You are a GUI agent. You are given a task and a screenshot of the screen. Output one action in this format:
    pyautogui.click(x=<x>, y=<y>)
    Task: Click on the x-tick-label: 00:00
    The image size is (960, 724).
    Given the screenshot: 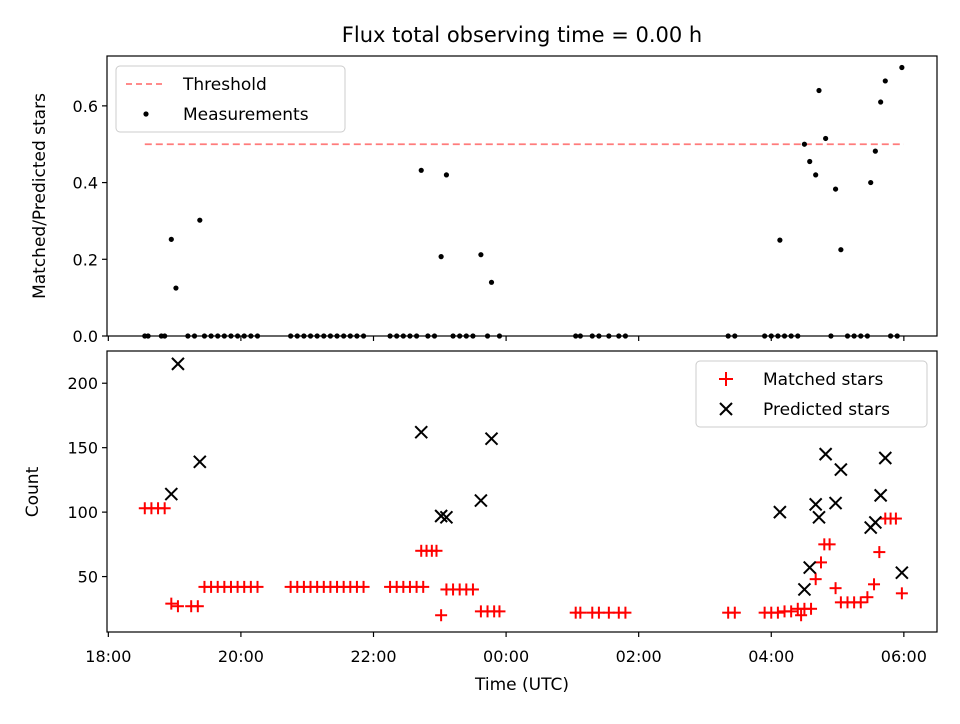 What is the action you would take?
    pyautogui.click(x=506, y=656)
    